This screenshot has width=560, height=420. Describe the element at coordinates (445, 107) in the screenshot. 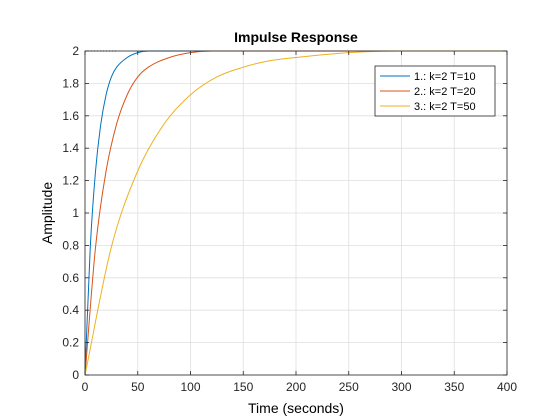

I see `legend-label-3: 3.: k=2 T=50` at that location.